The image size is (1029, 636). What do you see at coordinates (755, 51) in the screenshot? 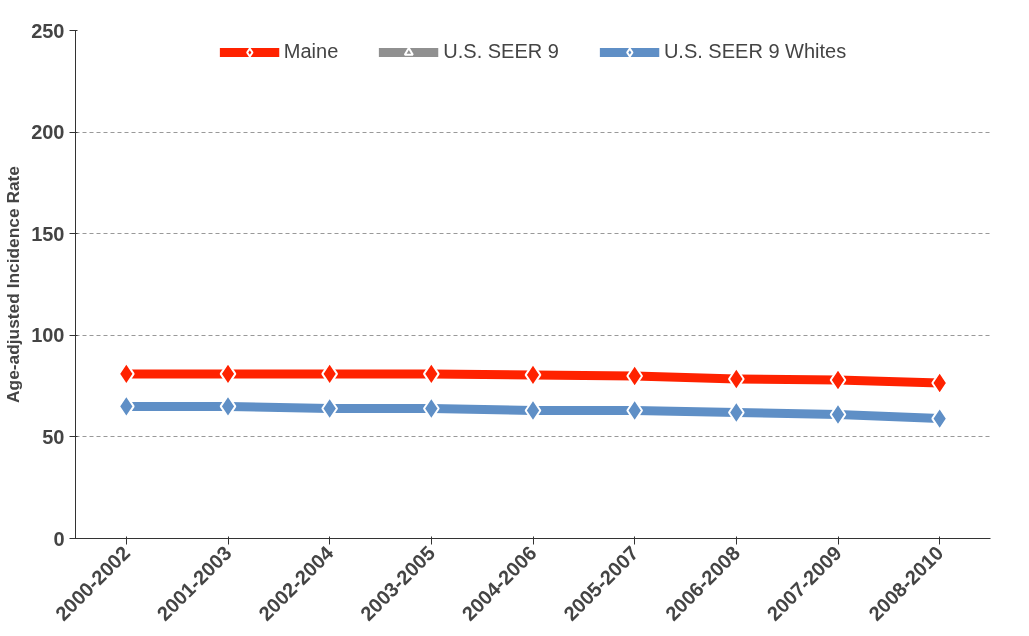
I see `legend-label: U.S. SEER 9 Whites` at bounding box center [755, 51].